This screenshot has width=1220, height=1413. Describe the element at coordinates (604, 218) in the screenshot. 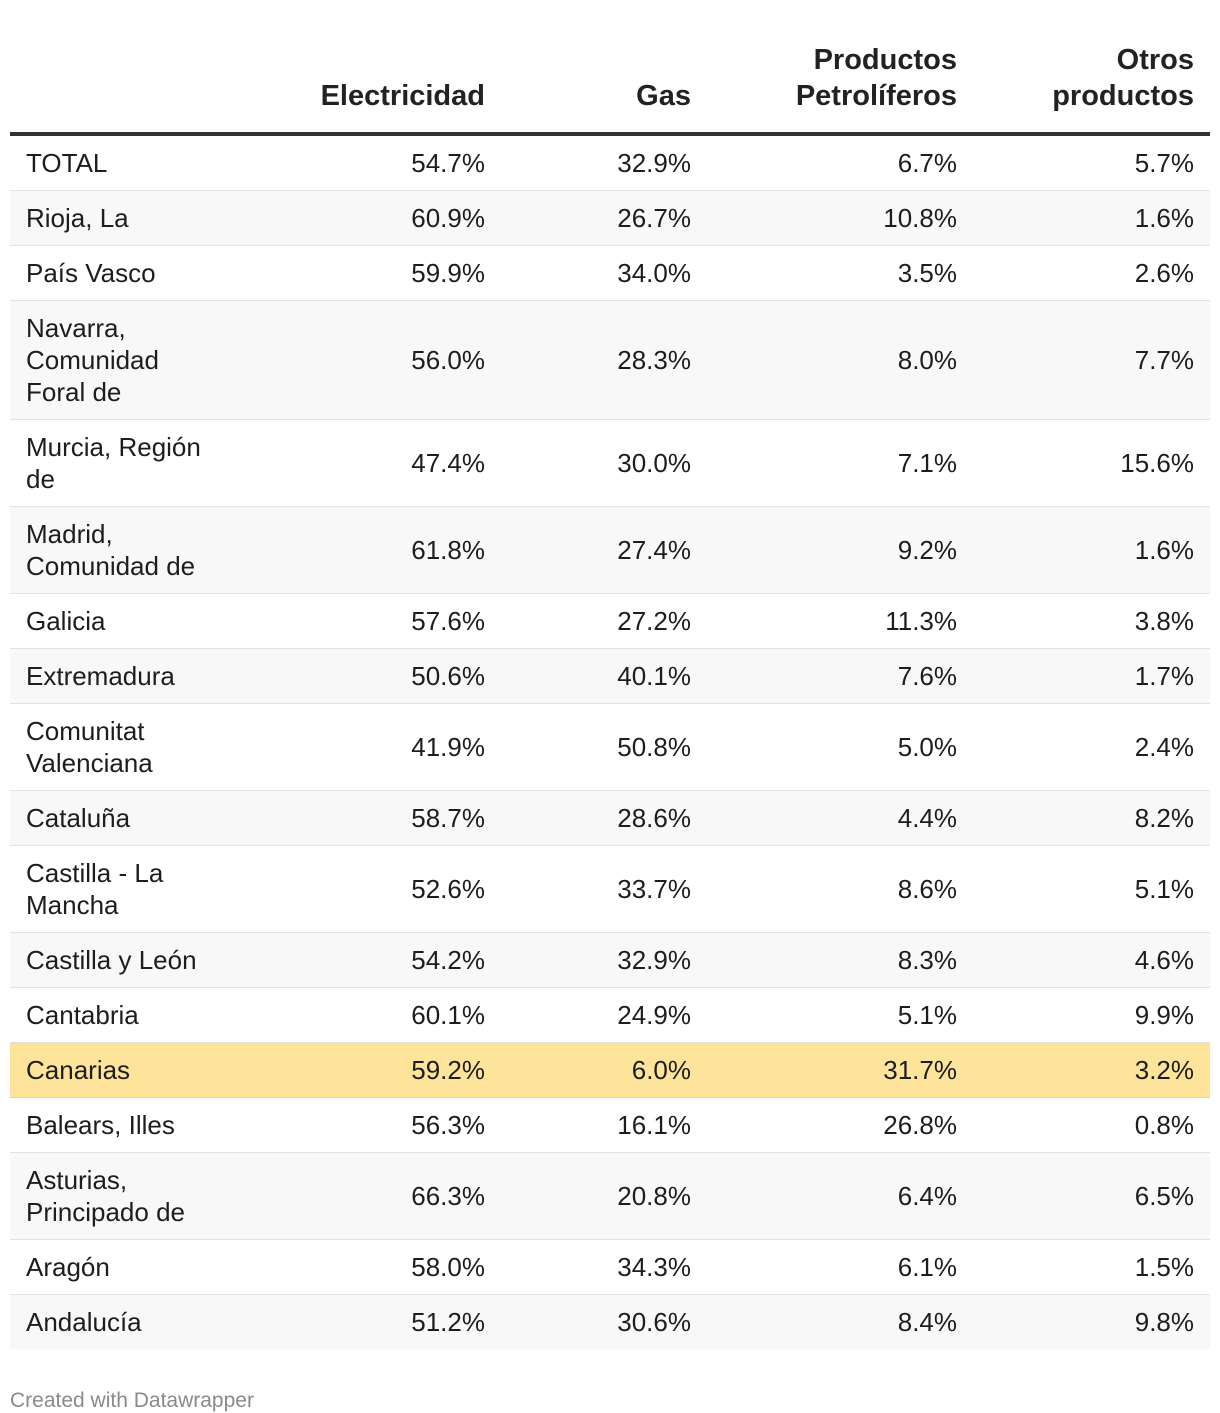

I see `cell-gas: 26.7%` at that location.